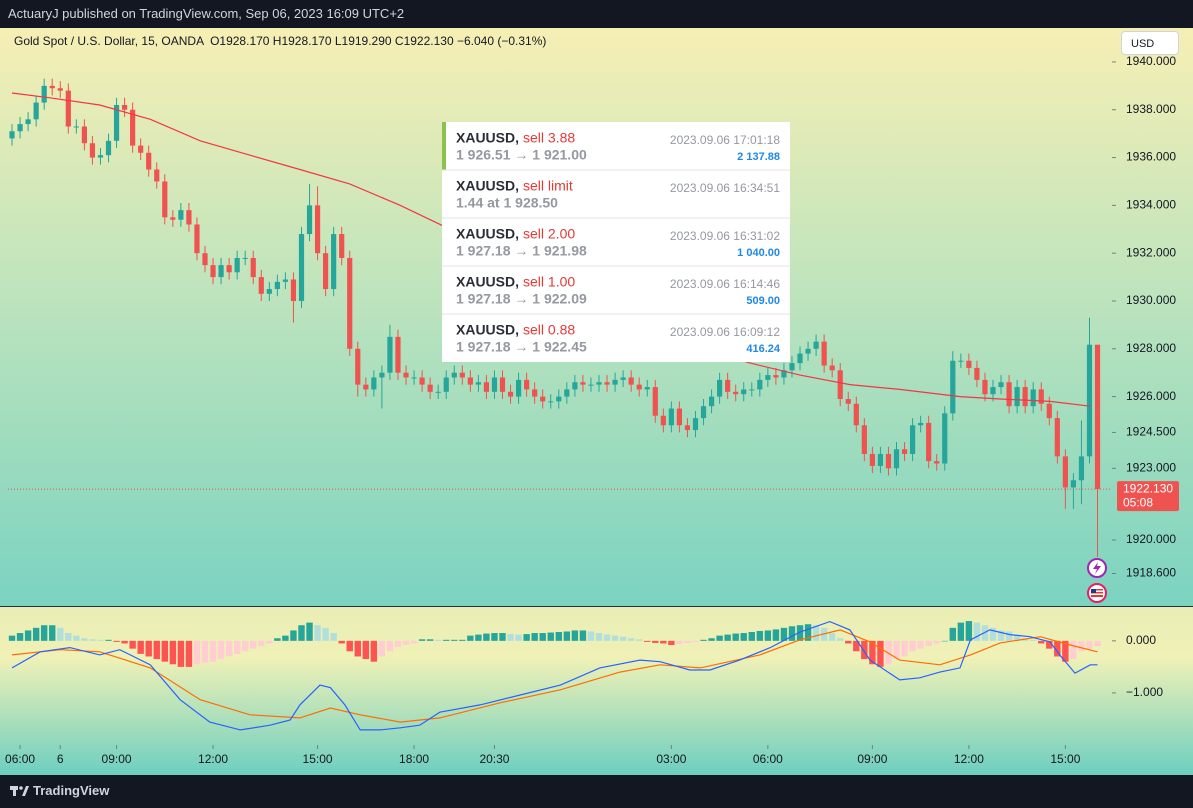  What do you see at coordinates (1097, 580) in the screenshot?
I see `event-icons` at bounding box center [1097, 580].